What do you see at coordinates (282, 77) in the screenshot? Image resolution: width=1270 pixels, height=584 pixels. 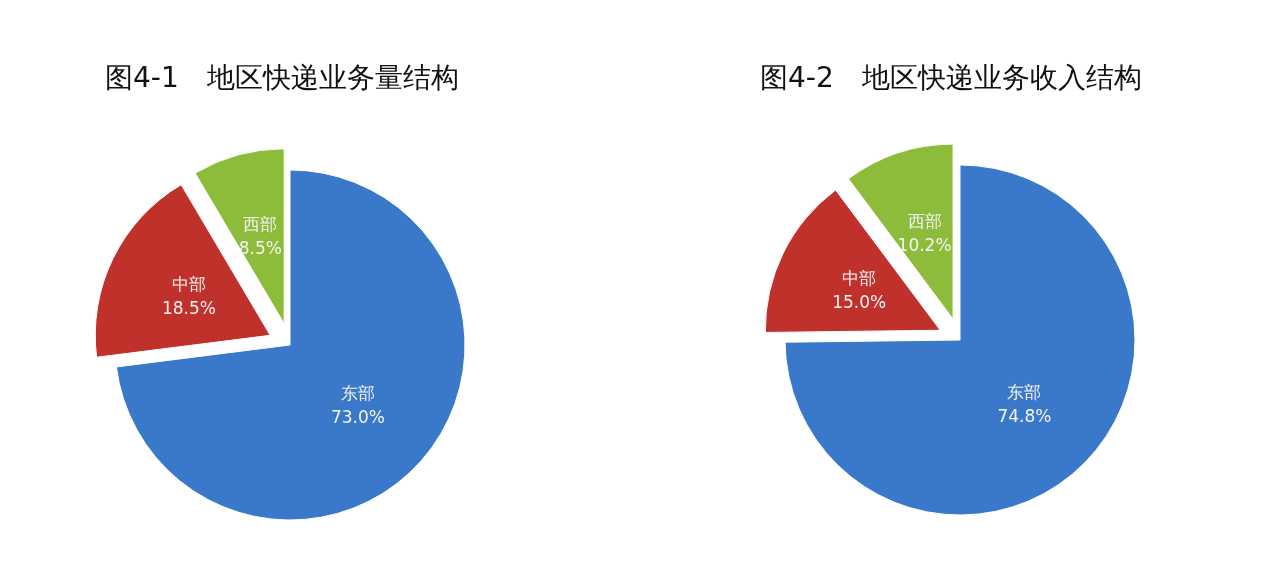 I see `chart-title: 图4-1 地区快递业务量结构` at bounding box center [282, 77].